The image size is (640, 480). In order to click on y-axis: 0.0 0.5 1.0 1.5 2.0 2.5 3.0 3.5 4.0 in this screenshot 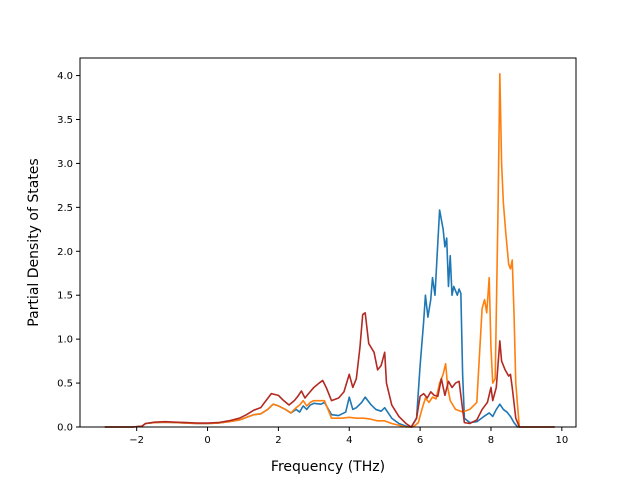, I will do `click(68, 252)`.